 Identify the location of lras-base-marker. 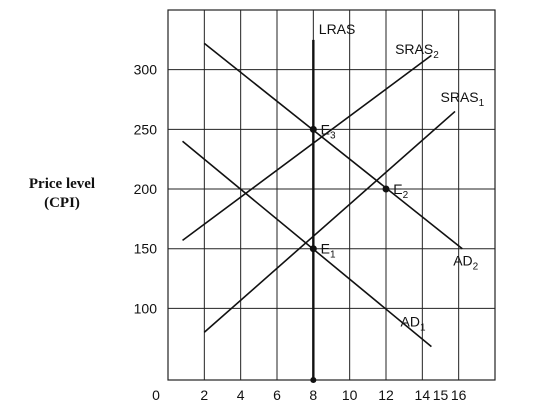
(313, 380).